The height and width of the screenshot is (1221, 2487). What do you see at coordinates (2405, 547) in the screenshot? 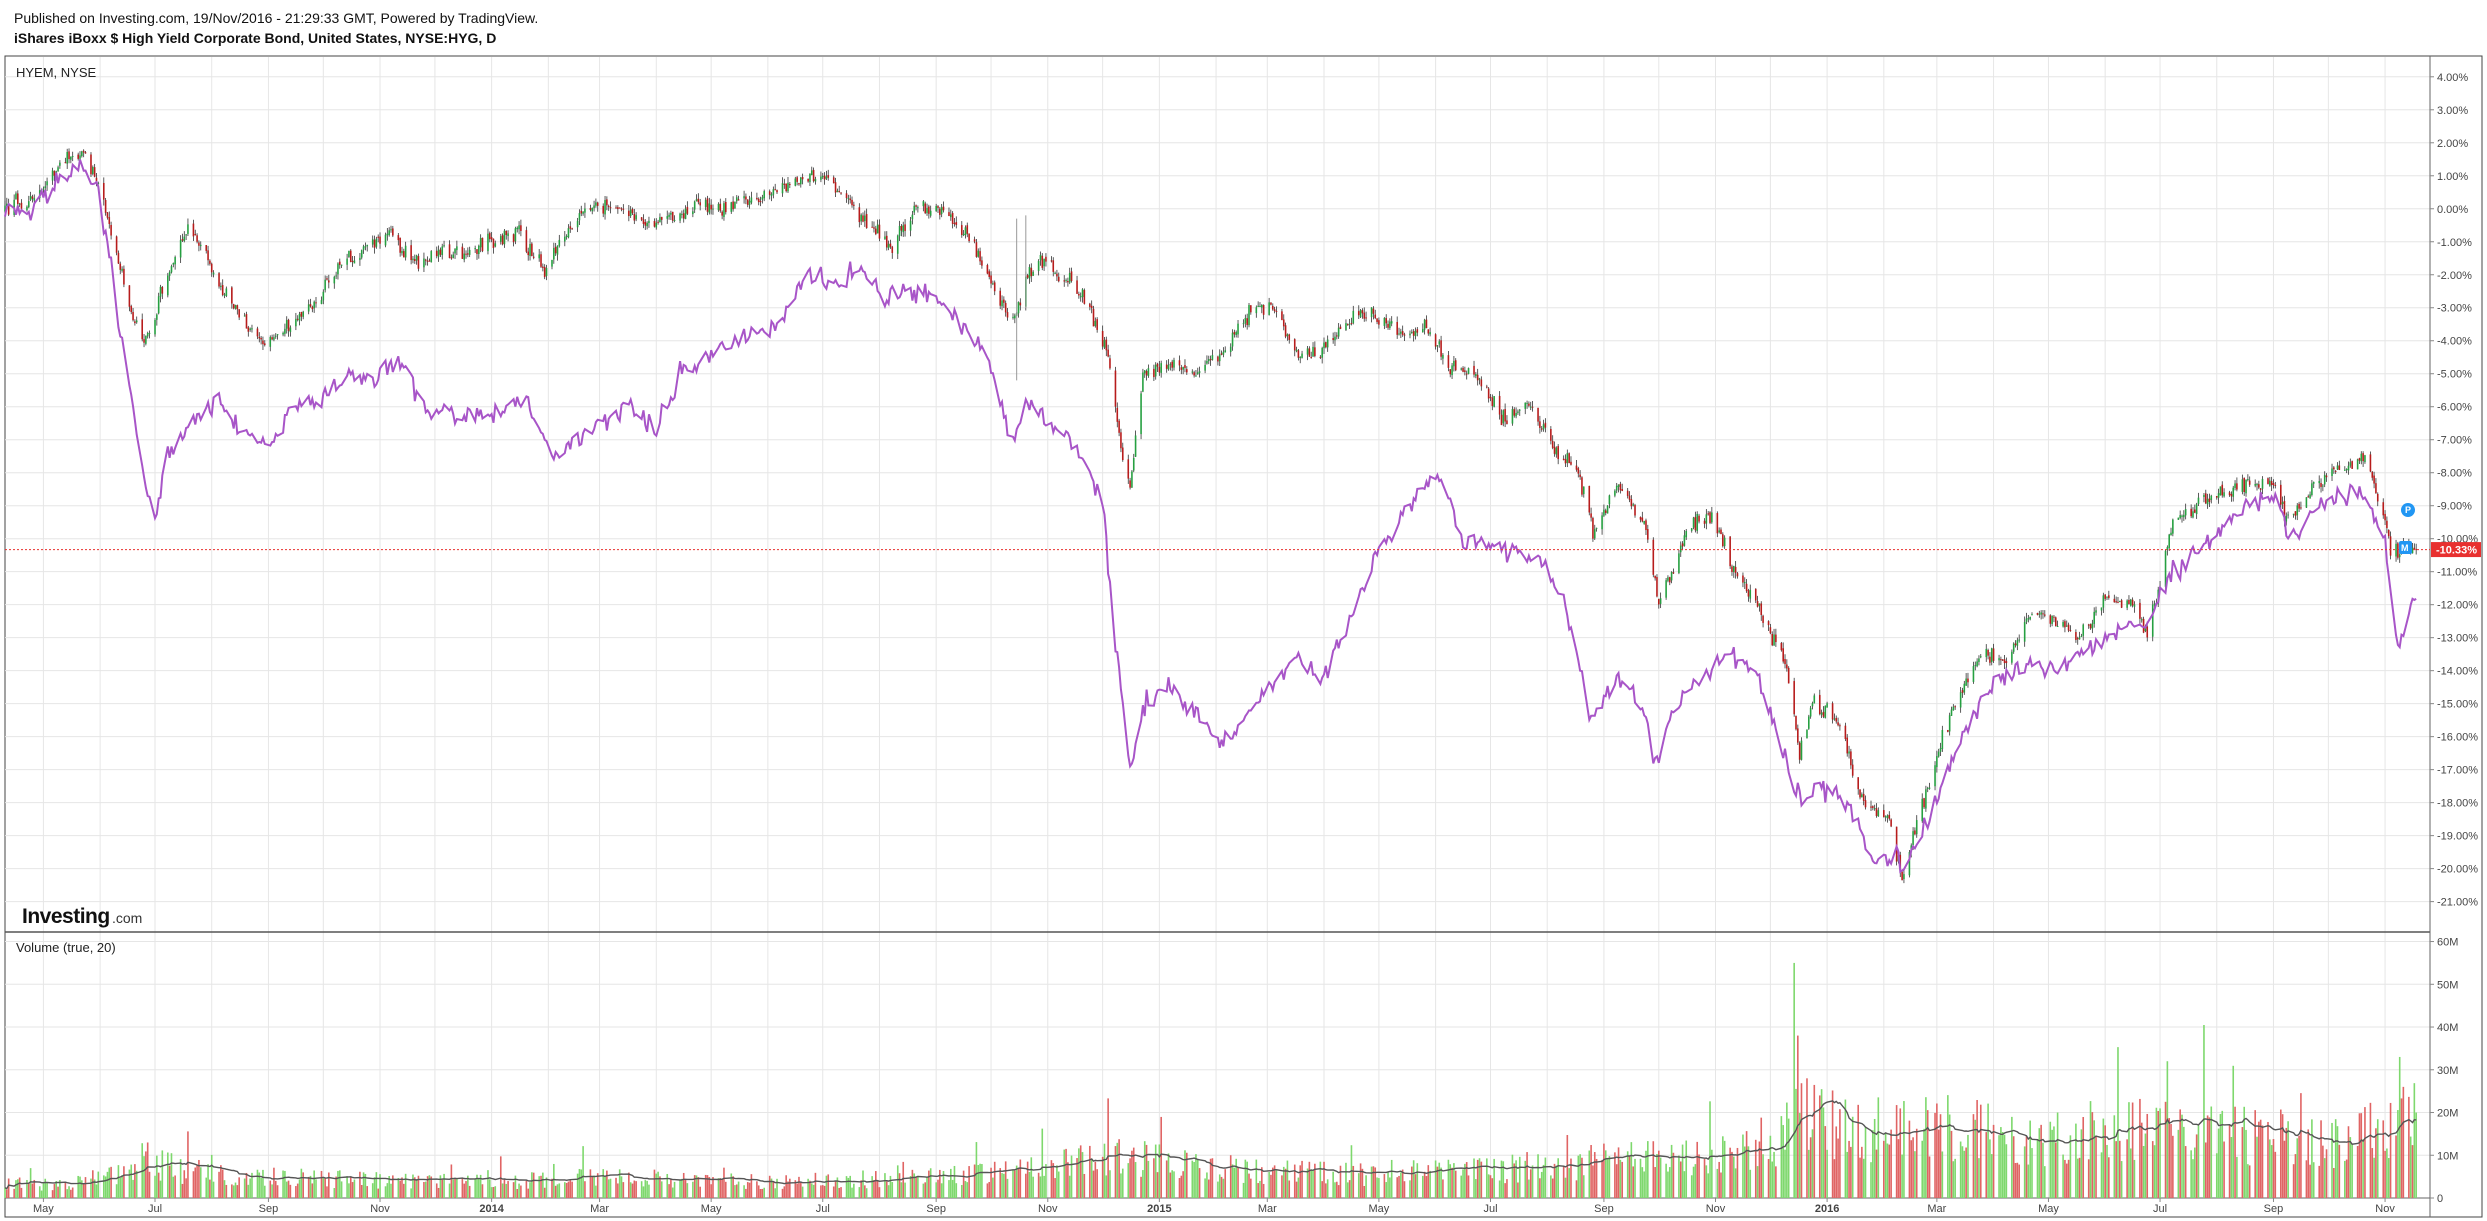
I see `badge-m-icon` at bounding box center [2405, 547].